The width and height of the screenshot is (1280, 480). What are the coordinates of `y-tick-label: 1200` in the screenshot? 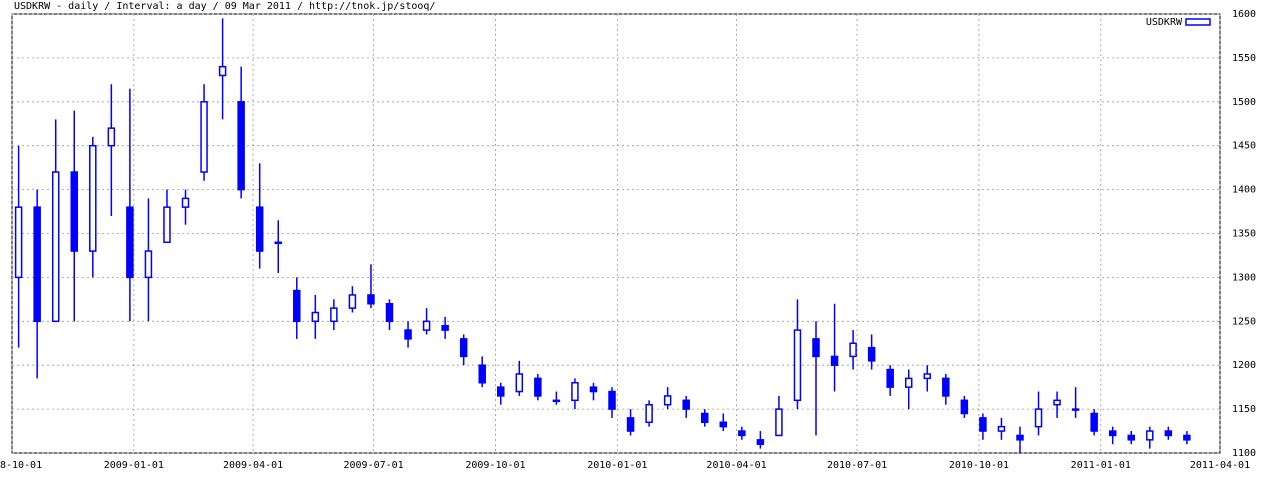 It's located at (1244, 365).